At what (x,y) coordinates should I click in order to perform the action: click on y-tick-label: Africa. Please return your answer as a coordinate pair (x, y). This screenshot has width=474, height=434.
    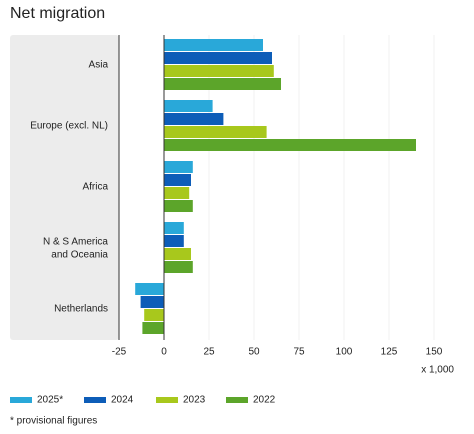
    Looking at the image, I should click on (95, 187).